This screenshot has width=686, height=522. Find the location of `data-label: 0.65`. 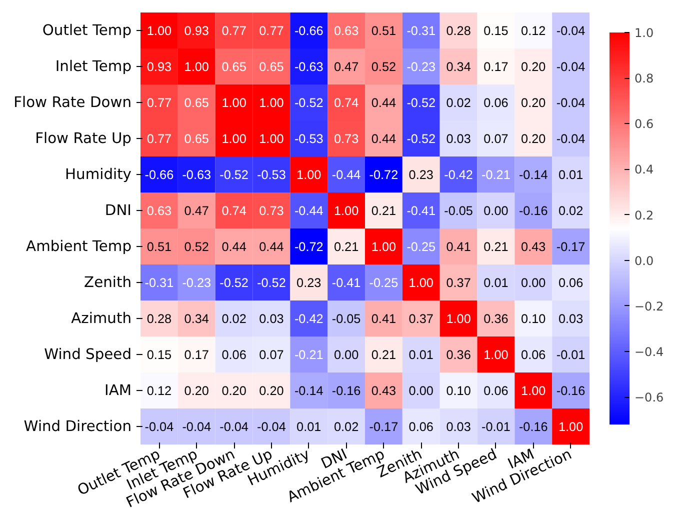

data-label: 0.65 is located at coordinates (234, 67).